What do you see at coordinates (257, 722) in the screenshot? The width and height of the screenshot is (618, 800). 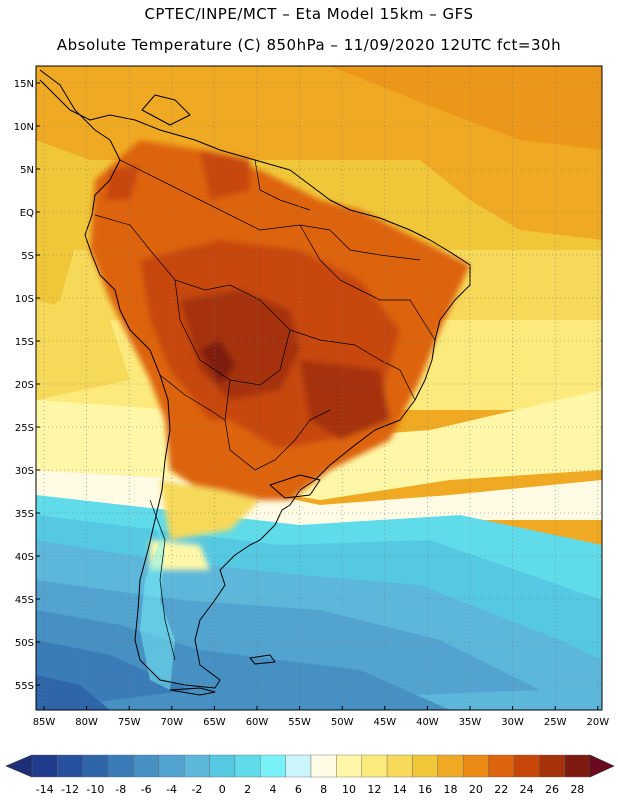 I see `lon-label: 60W` at bounding box center [257, 722].